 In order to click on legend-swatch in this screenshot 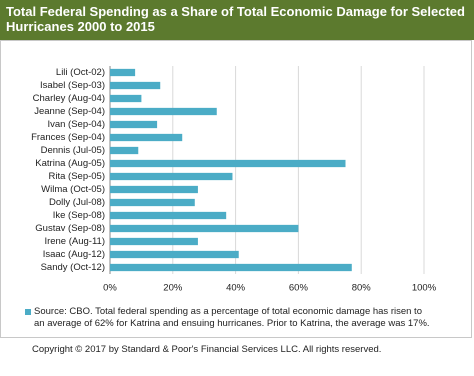, I will do `click(28, 312)`.